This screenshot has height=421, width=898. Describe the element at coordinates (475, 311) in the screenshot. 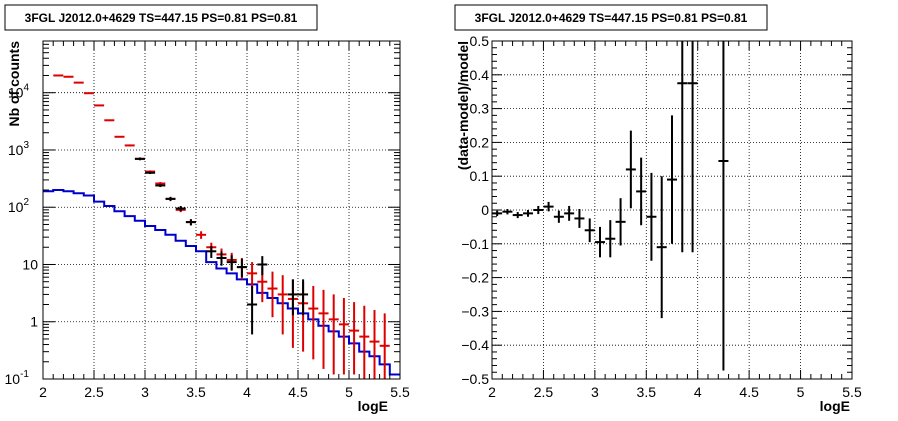

I see `y-tick-label: −0.3` at that location.